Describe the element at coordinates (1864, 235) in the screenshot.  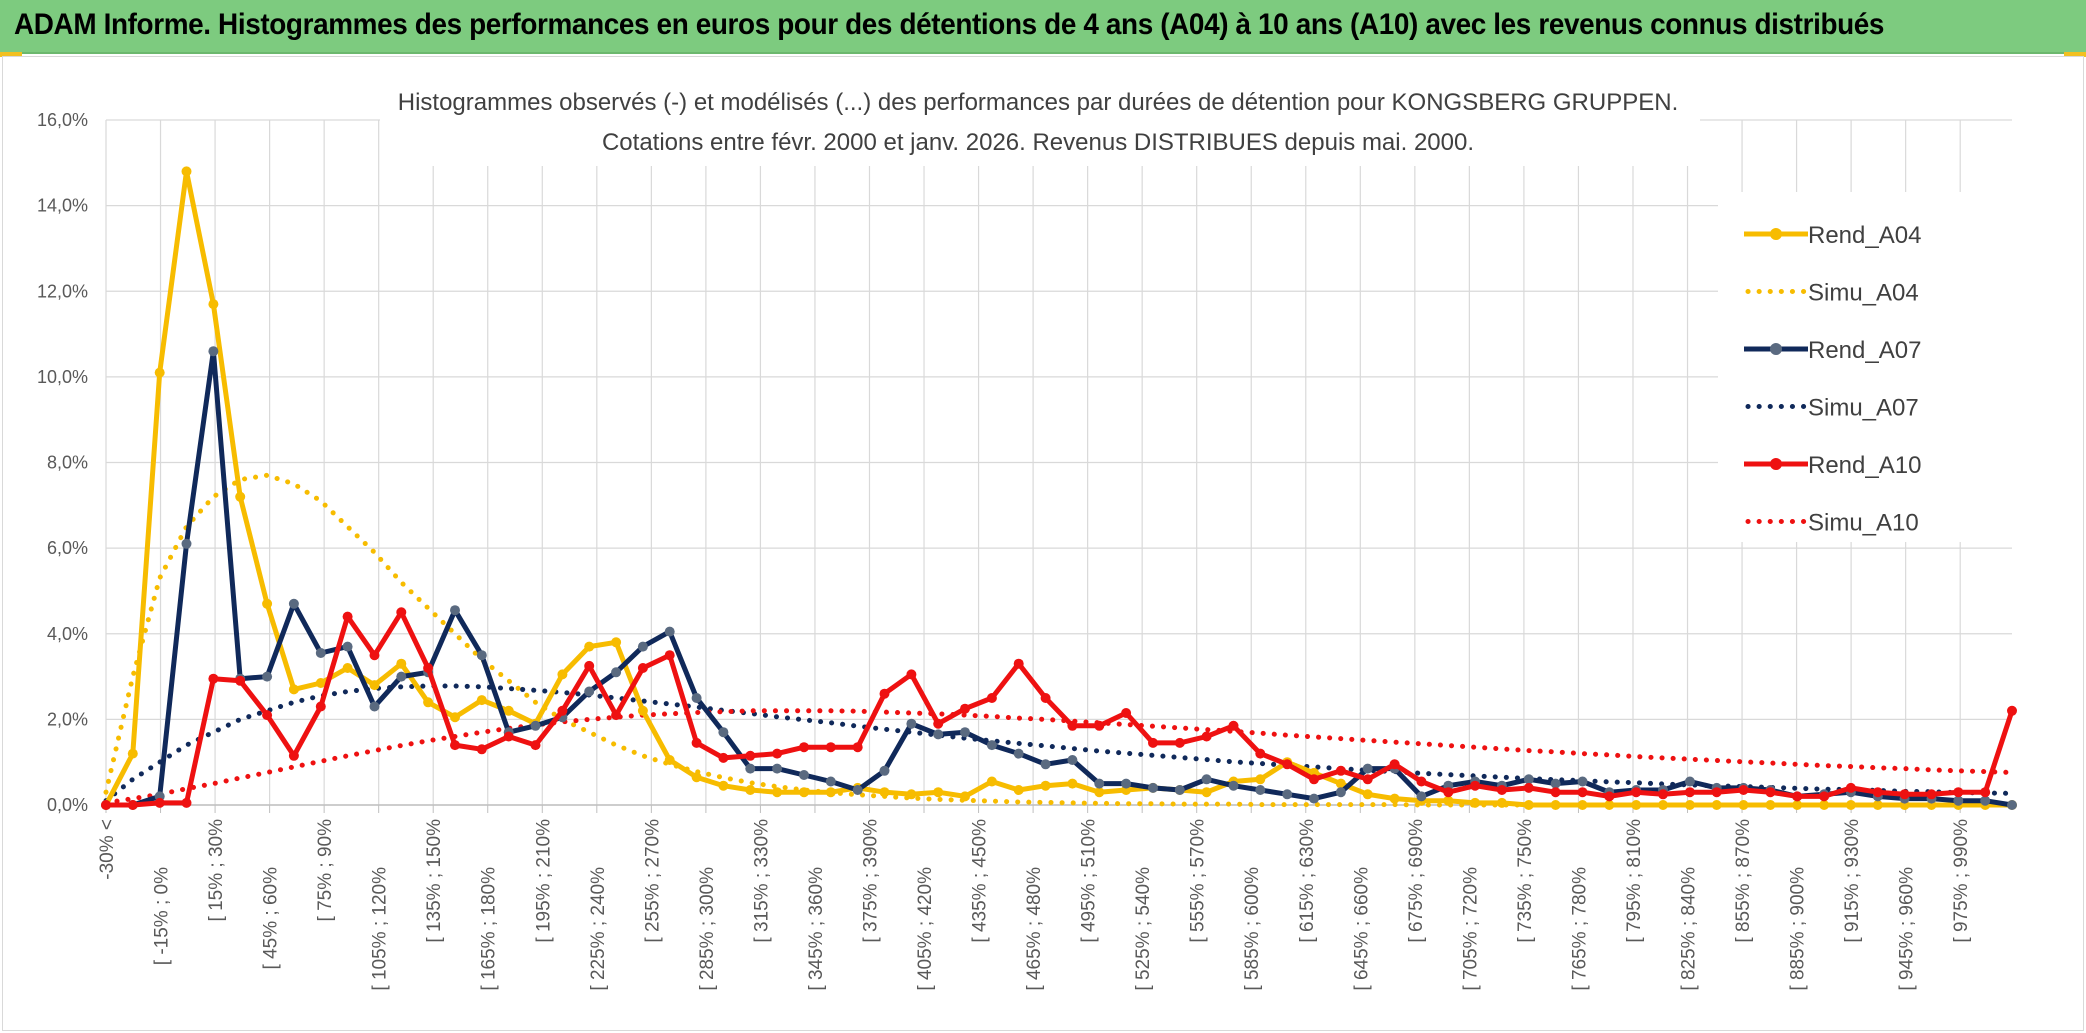
I see `legend-label: Rend_A04` at that location.